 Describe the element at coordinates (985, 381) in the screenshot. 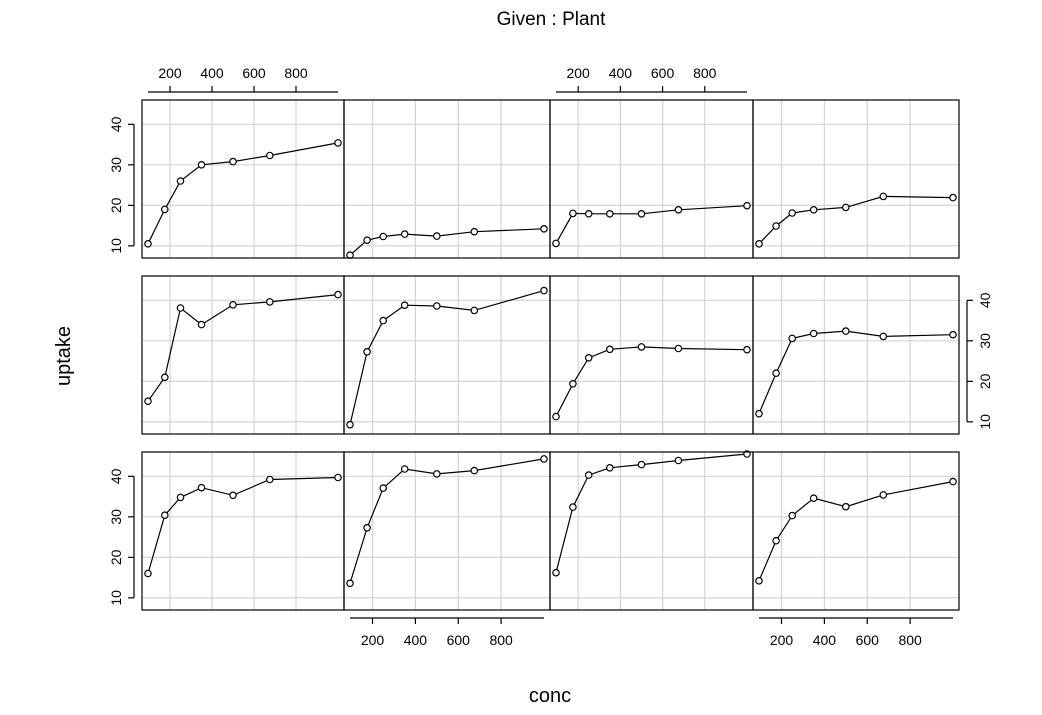

I see `y-tick-label: 20` at that location.